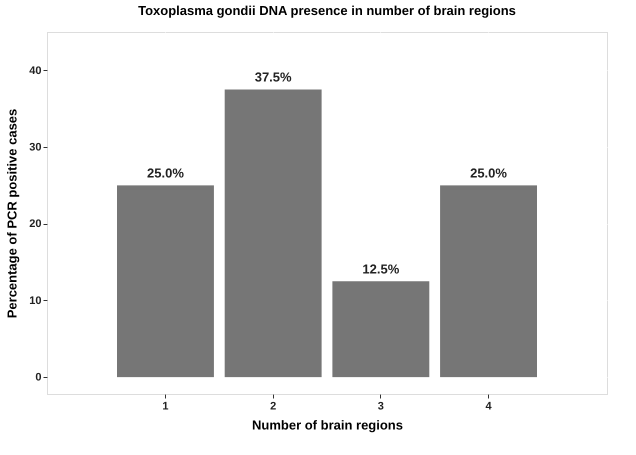 The image size is (636, 455). Describe the element at coordinates (38, 378) in the screenshot. I see `y-tick-label: 0` at that location.